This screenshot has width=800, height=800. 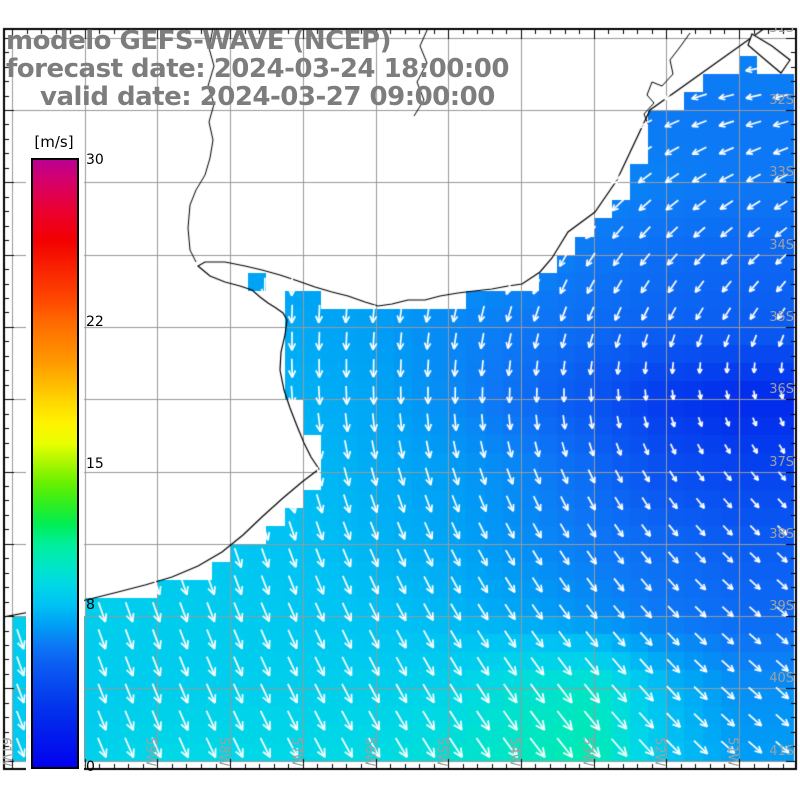 I want to click on latitude-label: 39S, so click(x=781, y=607).